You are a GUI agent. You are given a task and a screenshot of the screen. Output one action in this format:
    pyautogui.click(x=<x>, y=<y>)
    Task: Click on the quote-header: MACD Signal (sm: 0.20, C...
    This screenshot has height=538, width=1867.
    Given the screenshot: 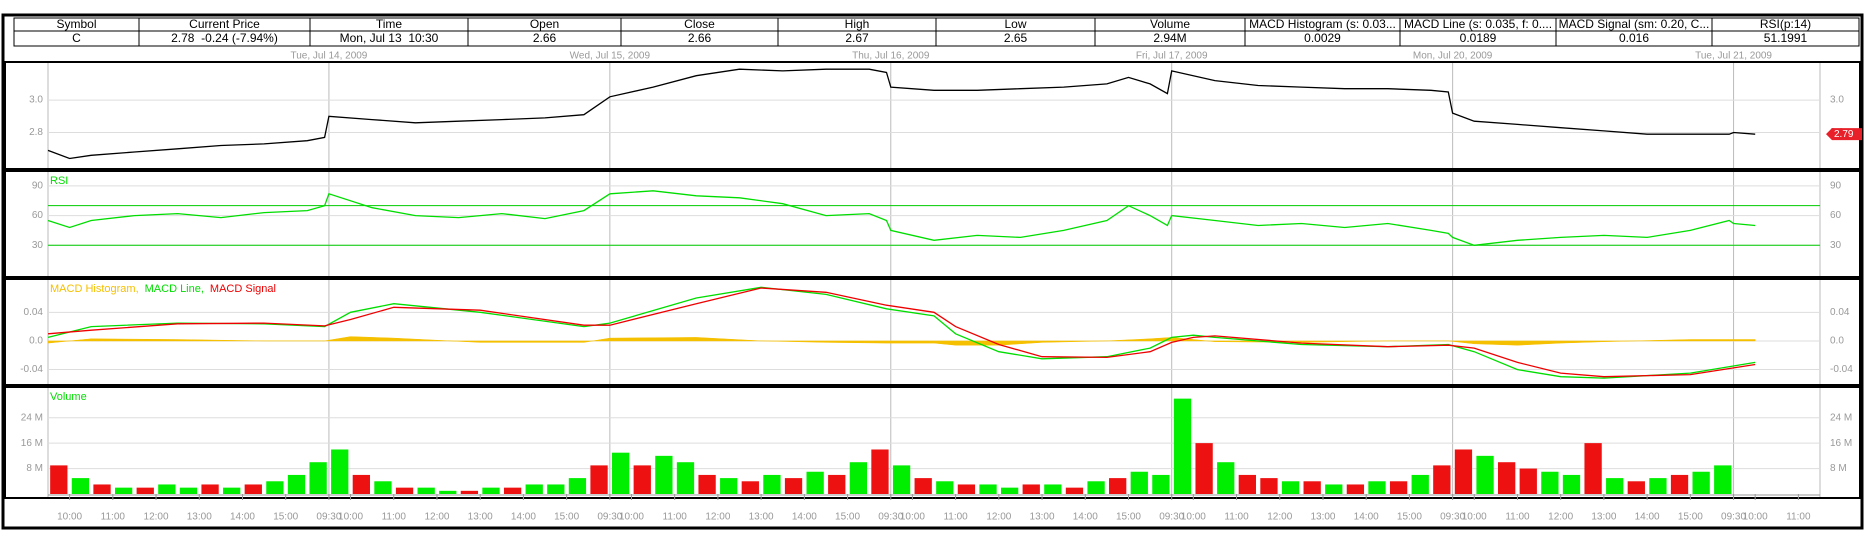 What is the action you would take?
    pyautogui.click(x=1634, y=24)
    